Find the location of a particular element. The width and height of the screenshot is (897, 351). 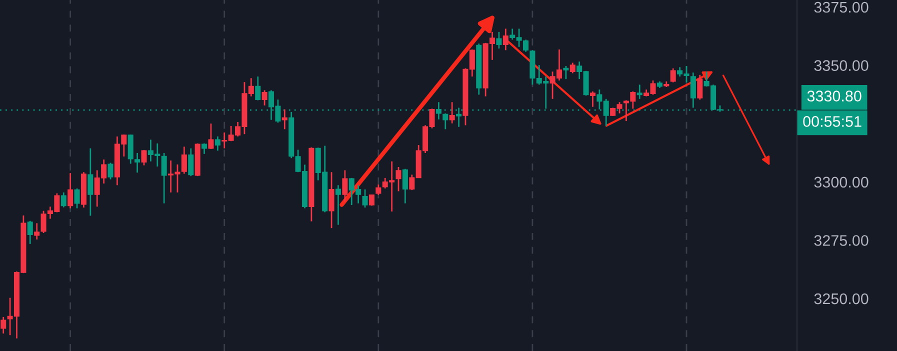

y-tick-label: 3275.00 is located at coordinates (841, 240).